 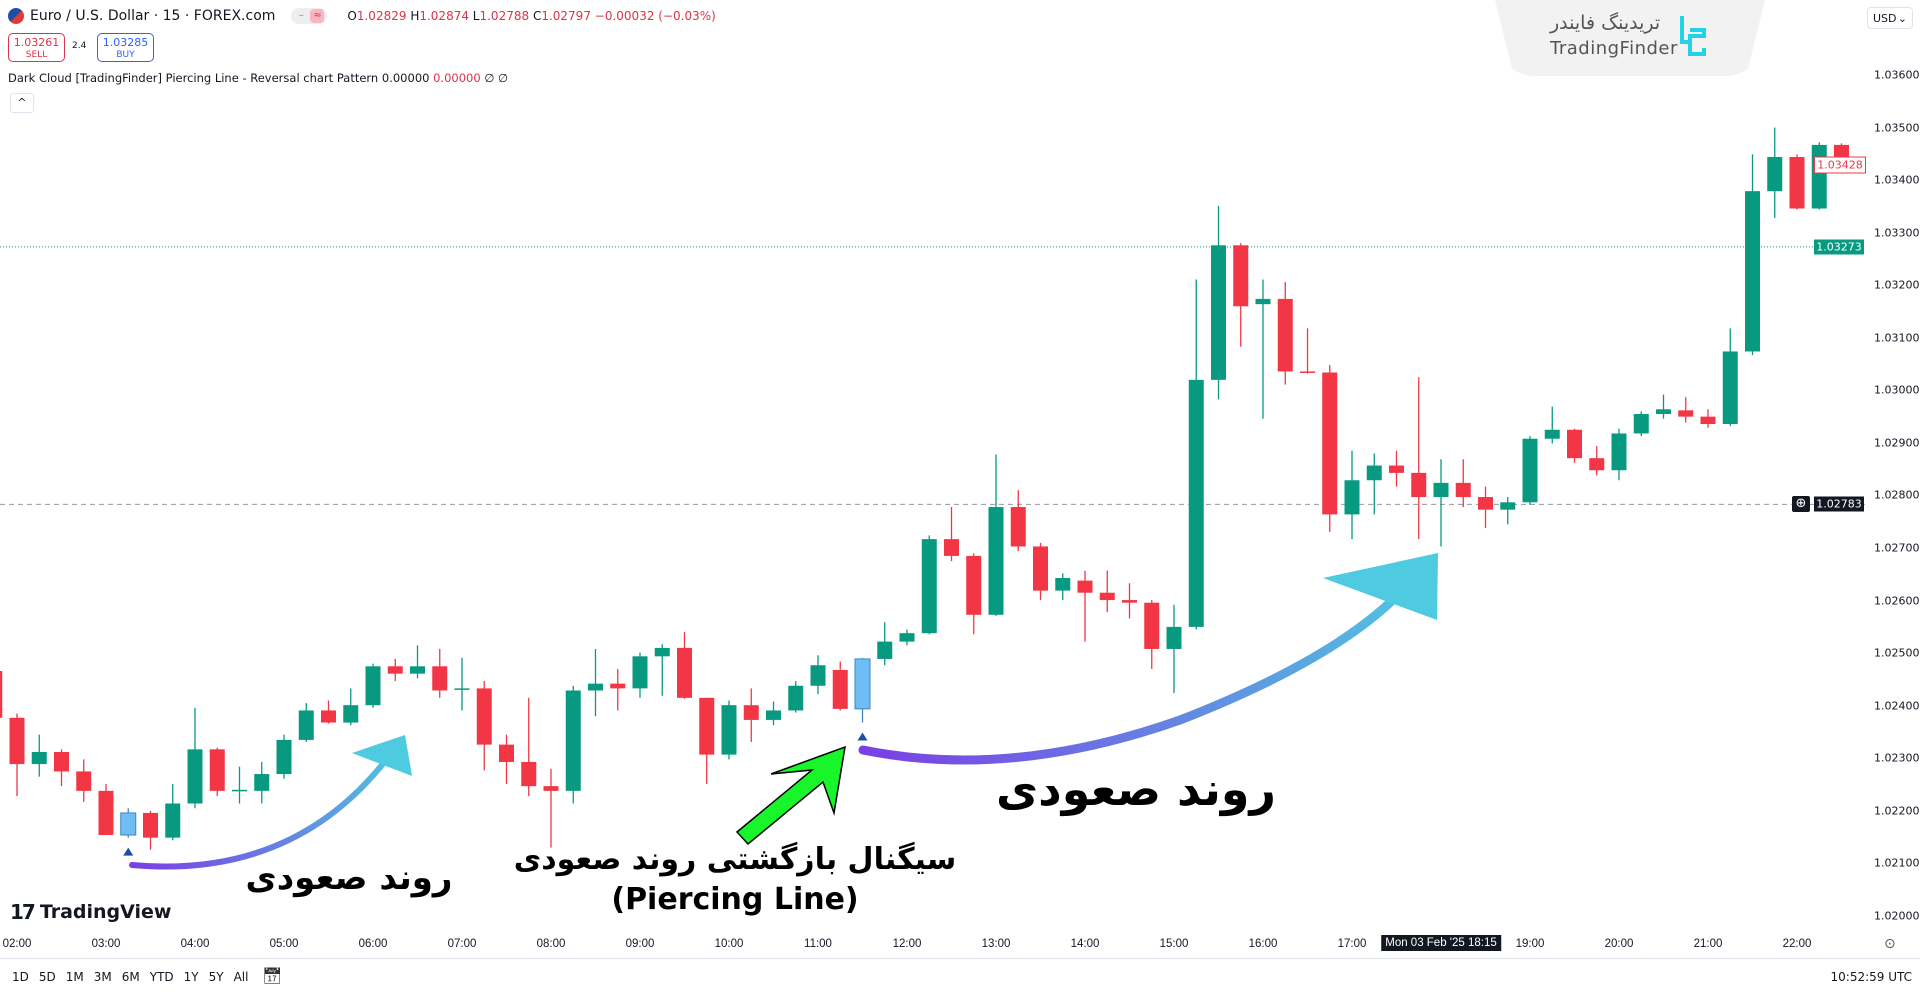 What do you see at coordinates (20, 977) in the screenshot?
I see `range-button-1d: 1D` at bounding box center [20, 977].